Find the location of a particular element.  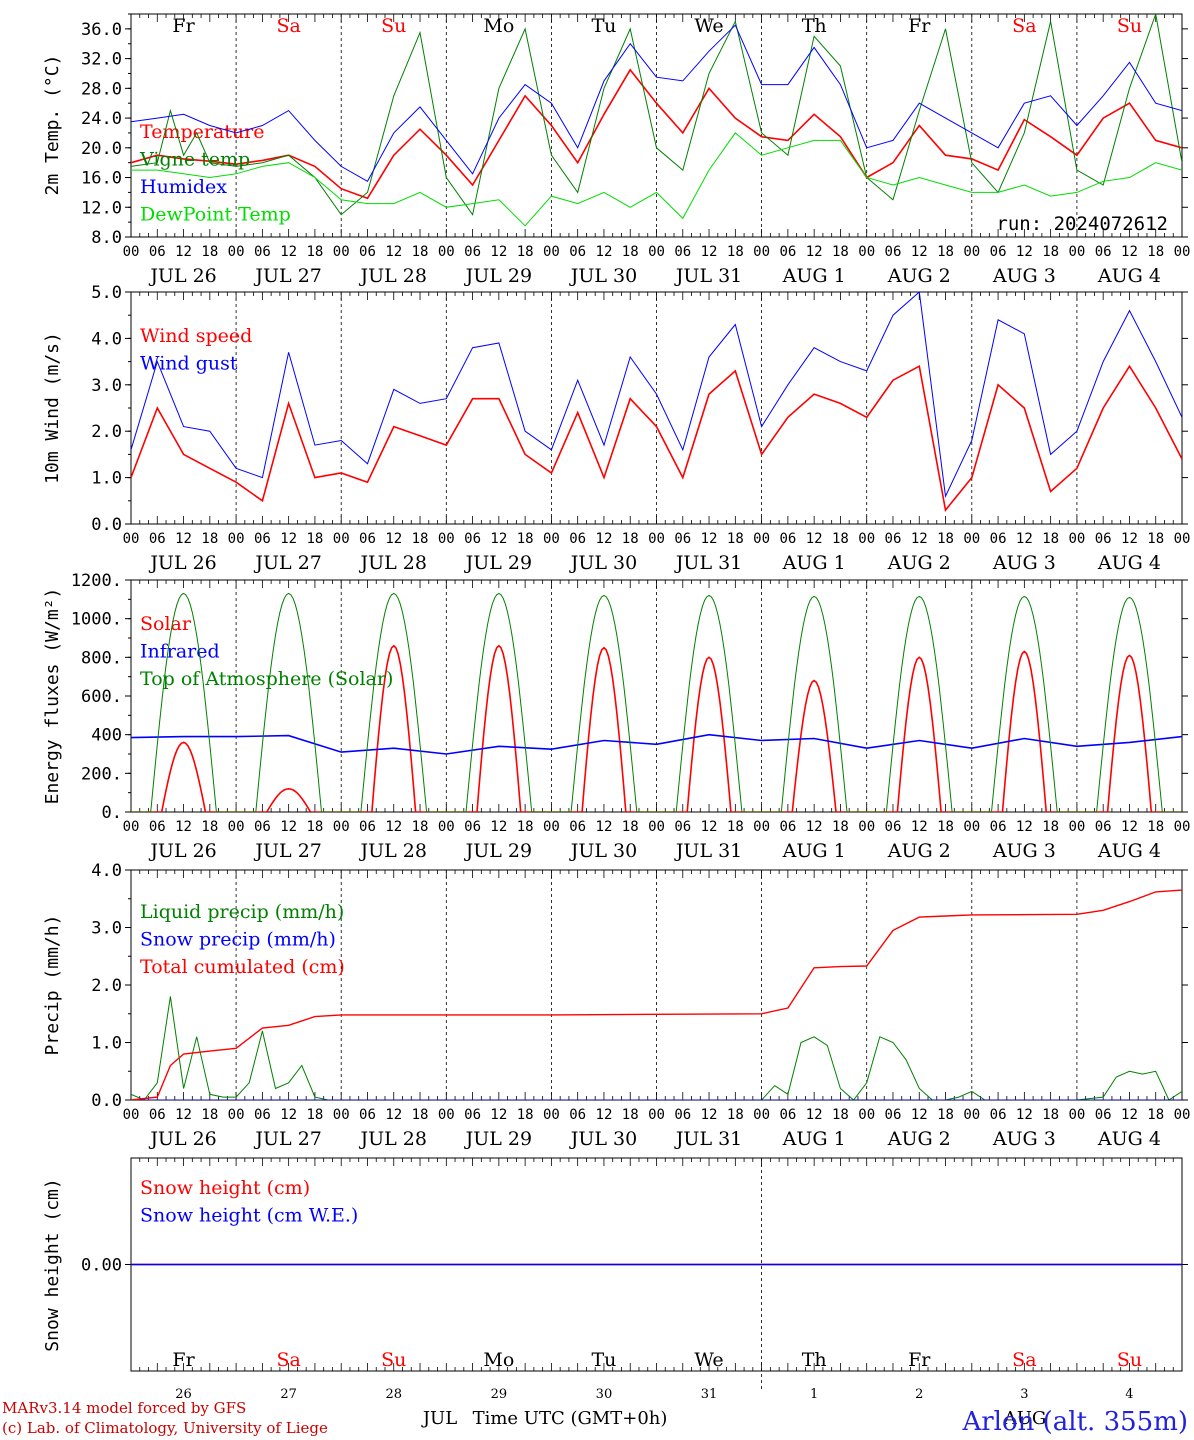

x-date-label: JUL 27 is located at coordinates (287, 1139).